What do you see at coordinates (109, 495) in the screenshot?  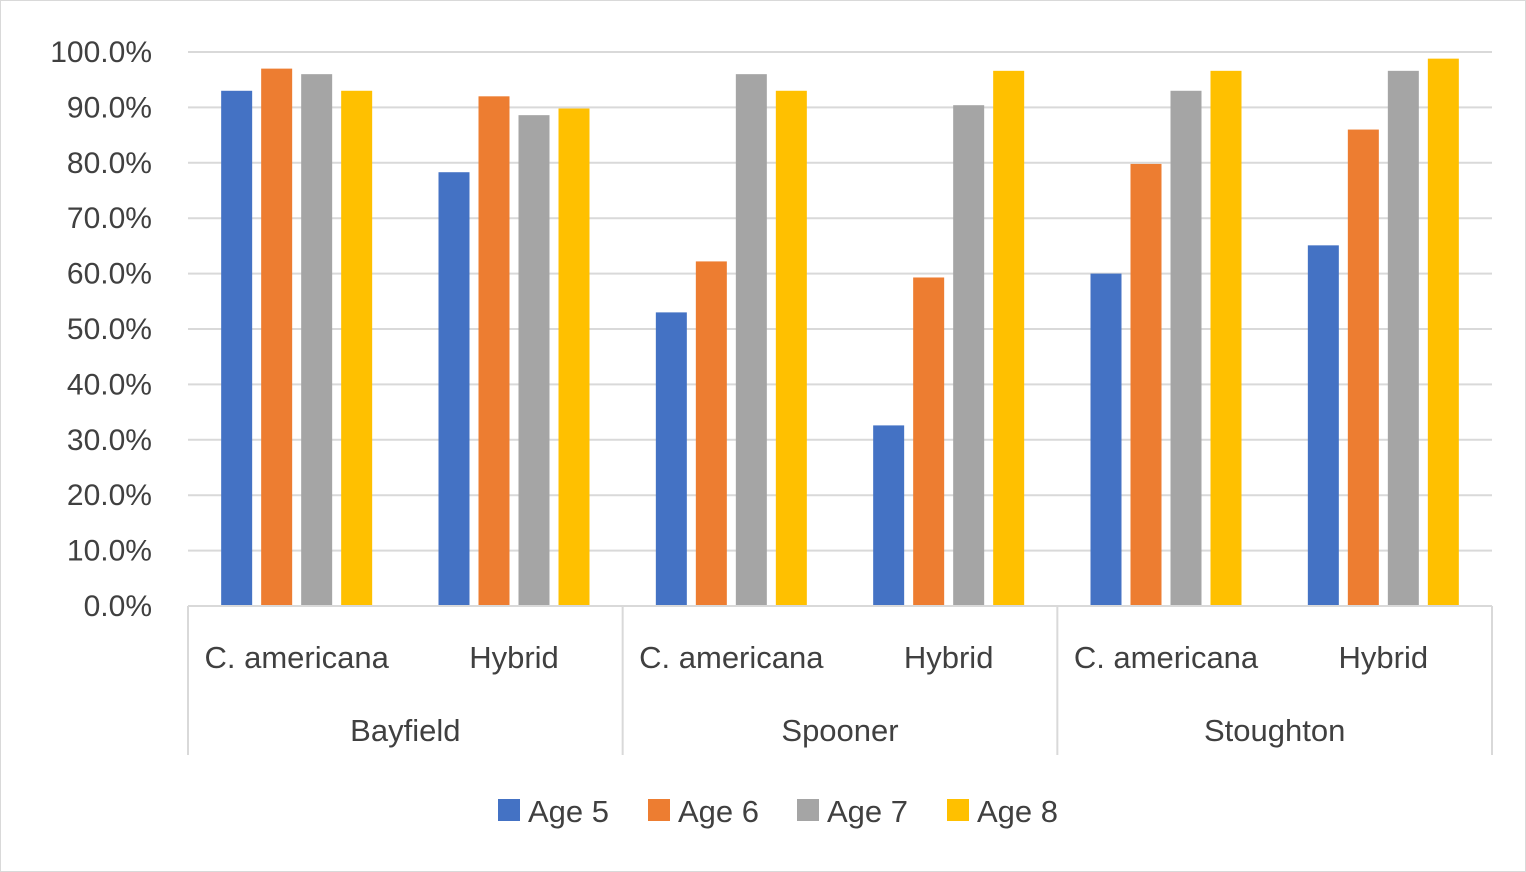 I see `y-tick-label: 20.0%` at bounding box center [109, 495].